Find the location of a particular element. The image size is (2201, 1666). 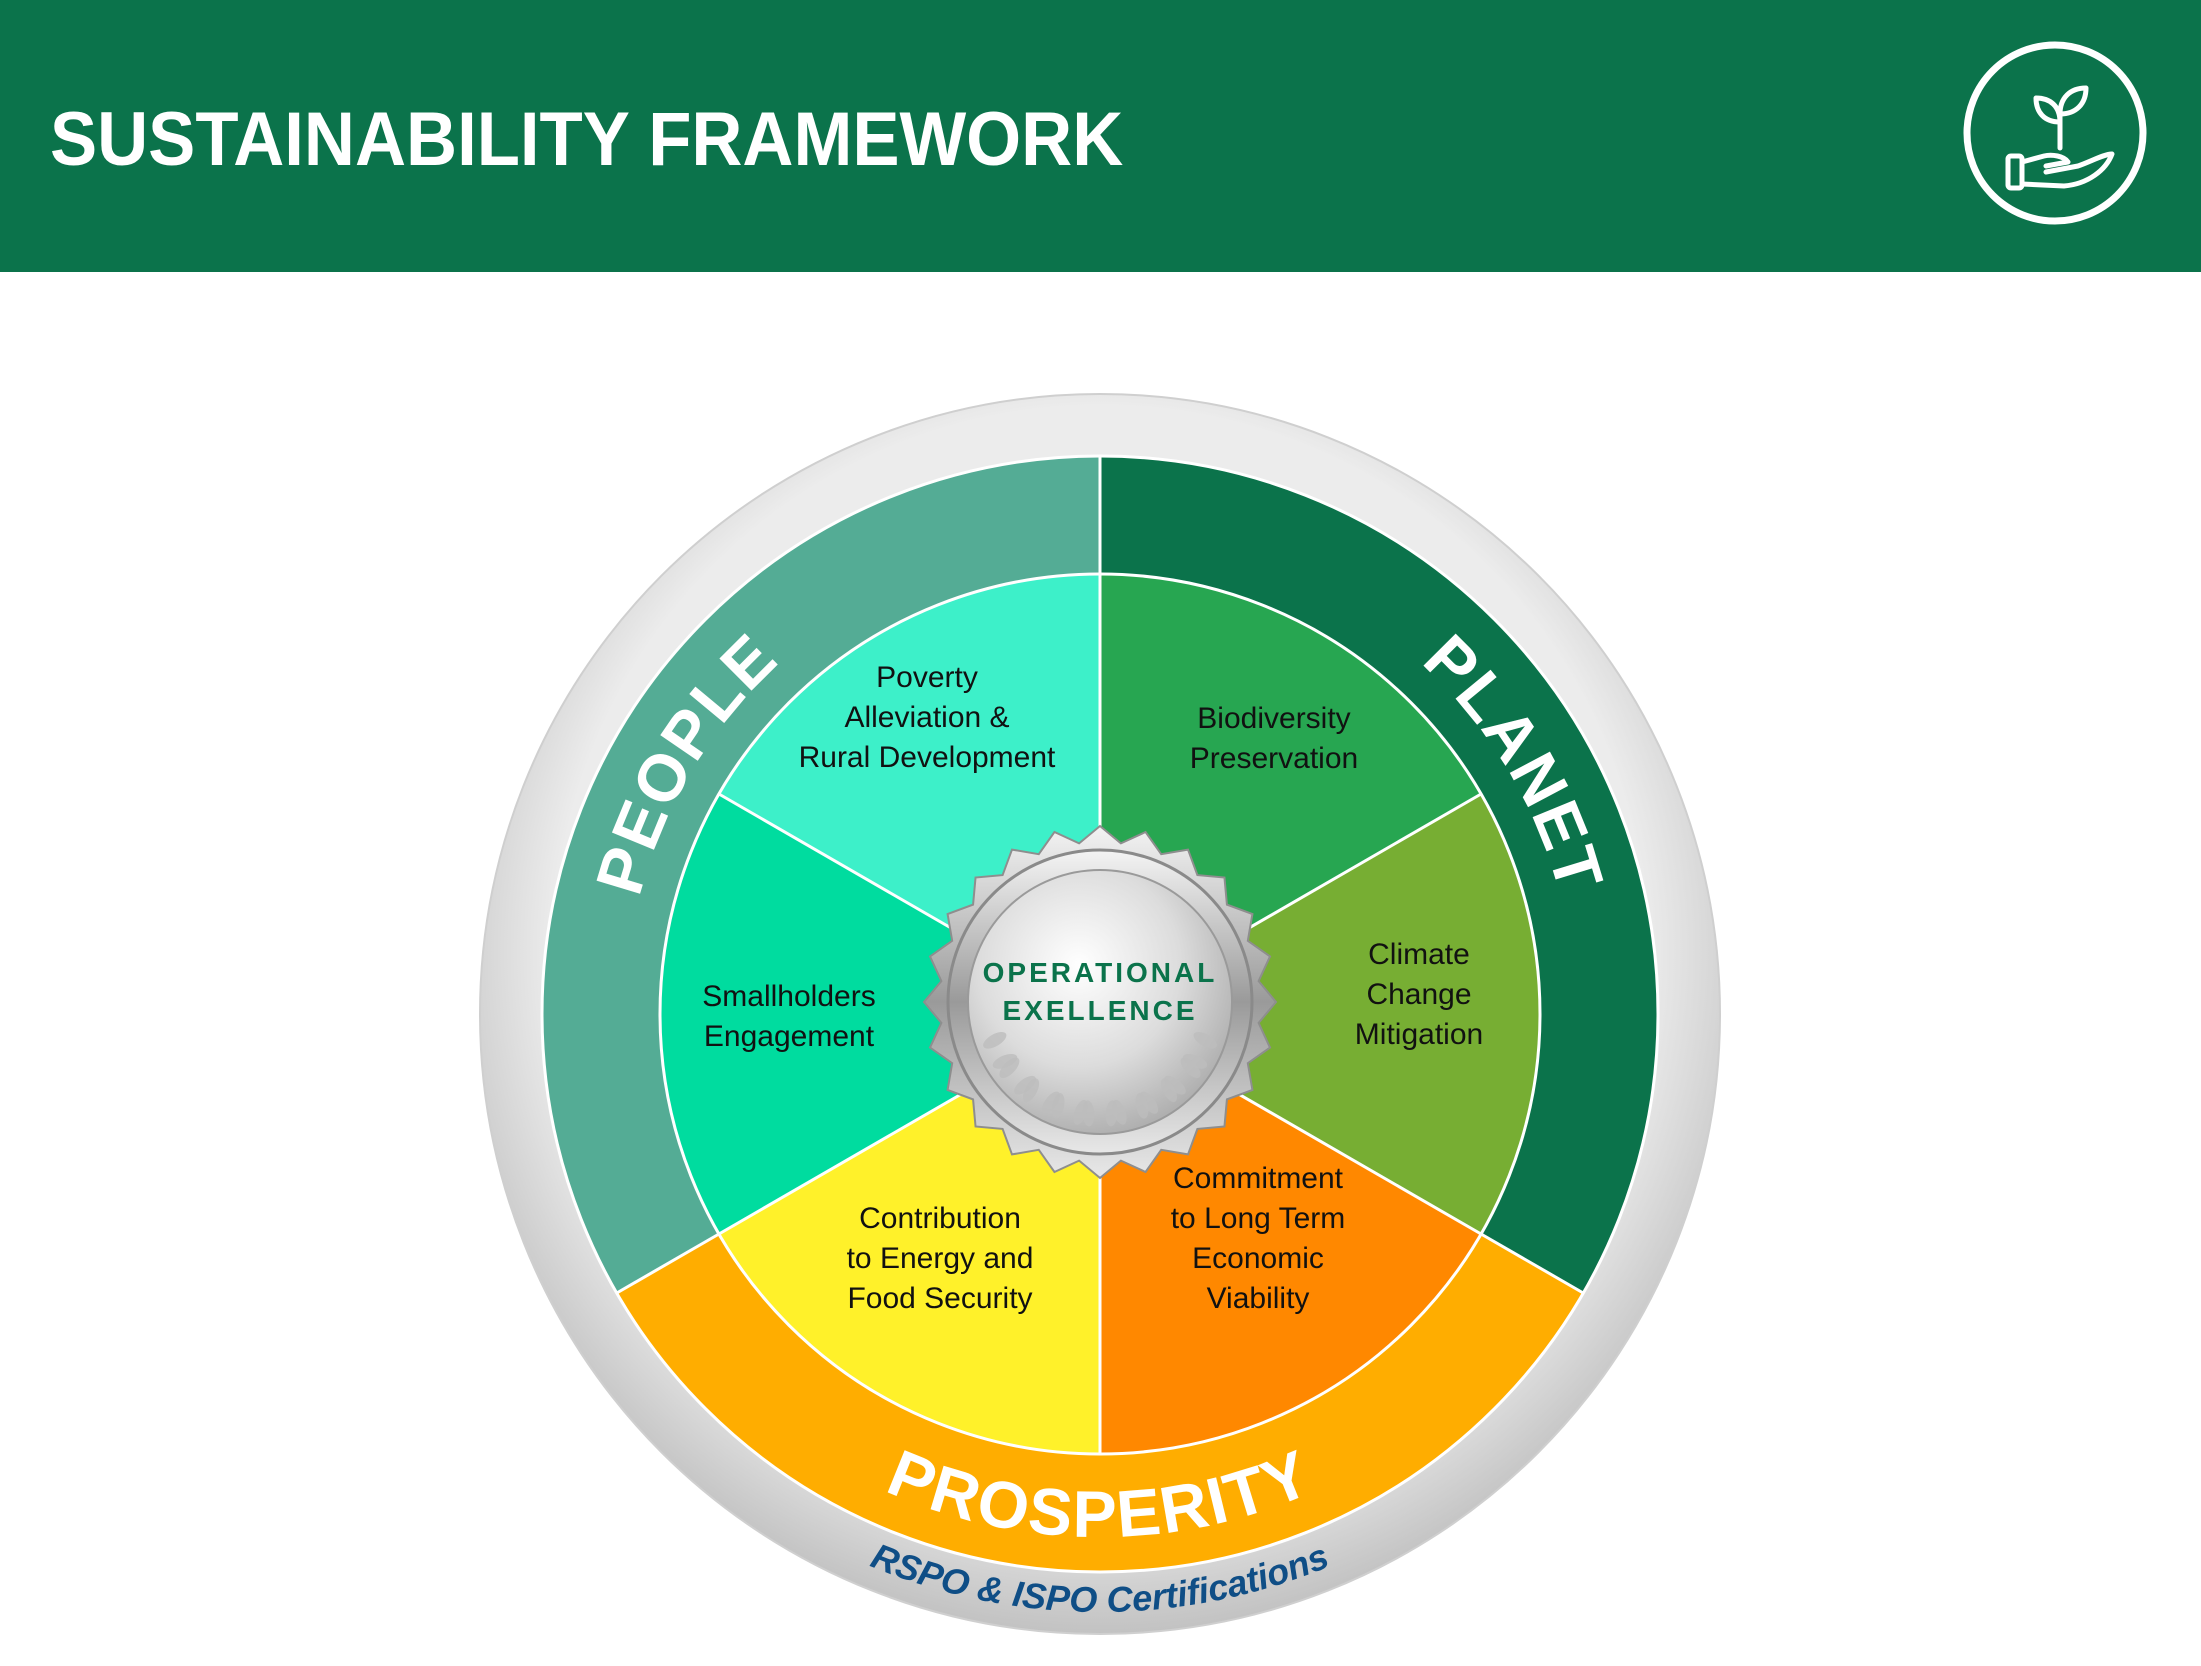

segment-label-line: Smallholders is located at coordinates (788, 996).